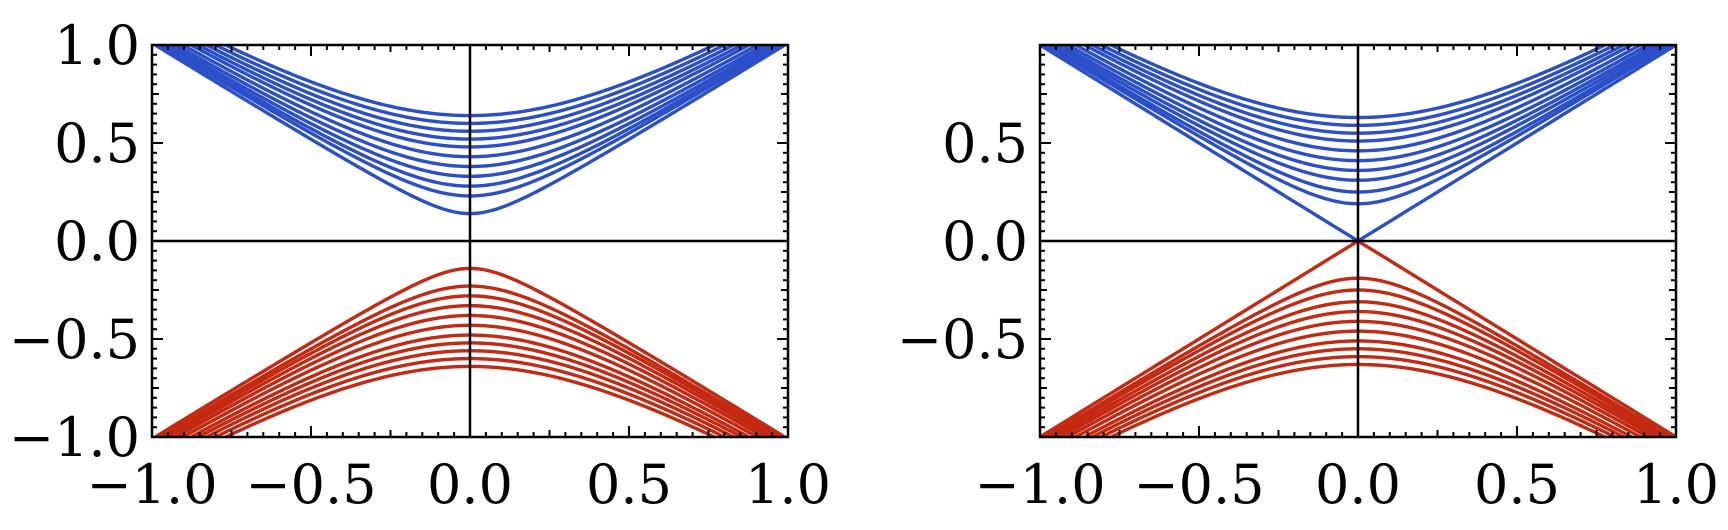 The image size is (1728, 530). What do you see at coordinates (1039, 484) in the screenshot?
I see `right-x-tick-label: −1.0` at bounding box center [1039, 484].